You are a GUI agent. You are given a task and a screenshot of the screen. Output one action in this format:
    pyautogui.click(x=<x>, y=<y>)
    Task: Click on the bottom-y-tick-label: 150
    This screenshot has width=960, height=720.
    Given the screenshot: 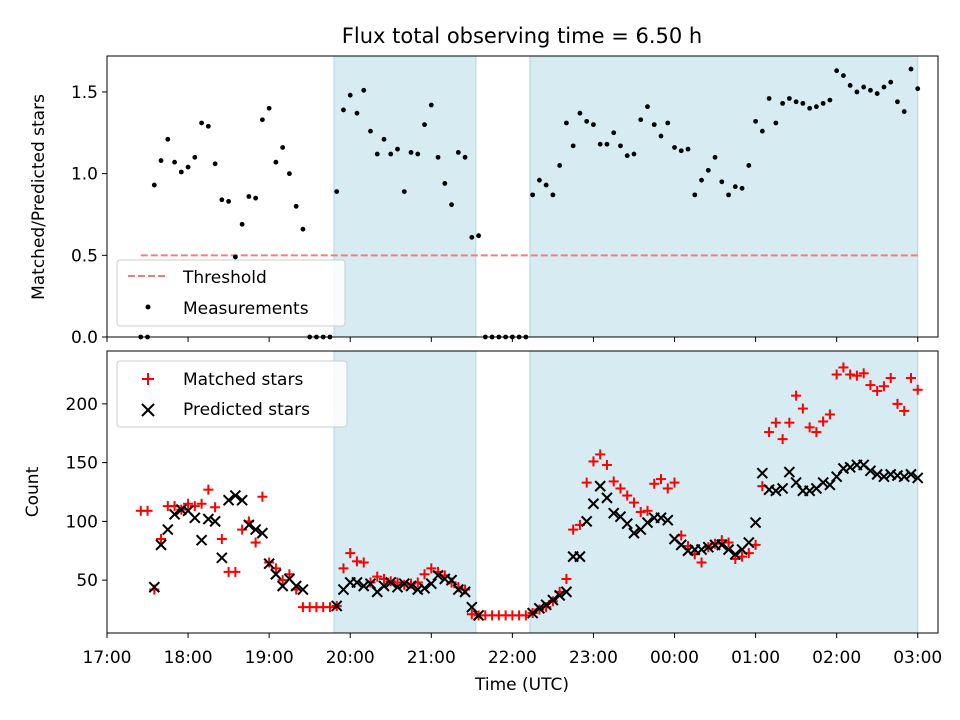 What is the action you would take?
    pyautogui.click(x=82, y=464)
    